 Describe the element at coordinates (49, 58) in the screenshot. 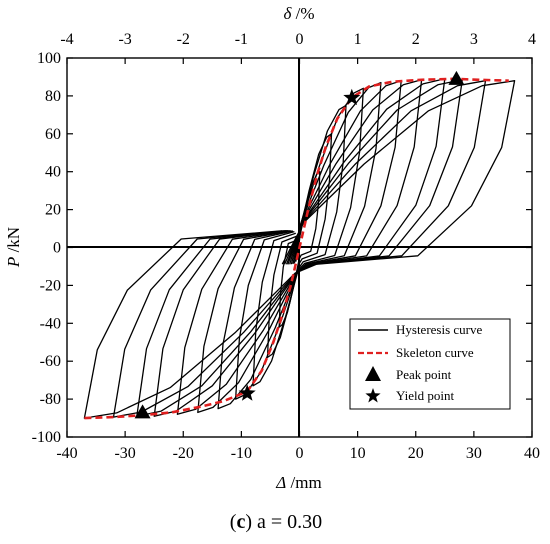

I see `y-tick-label: 100` at that location.